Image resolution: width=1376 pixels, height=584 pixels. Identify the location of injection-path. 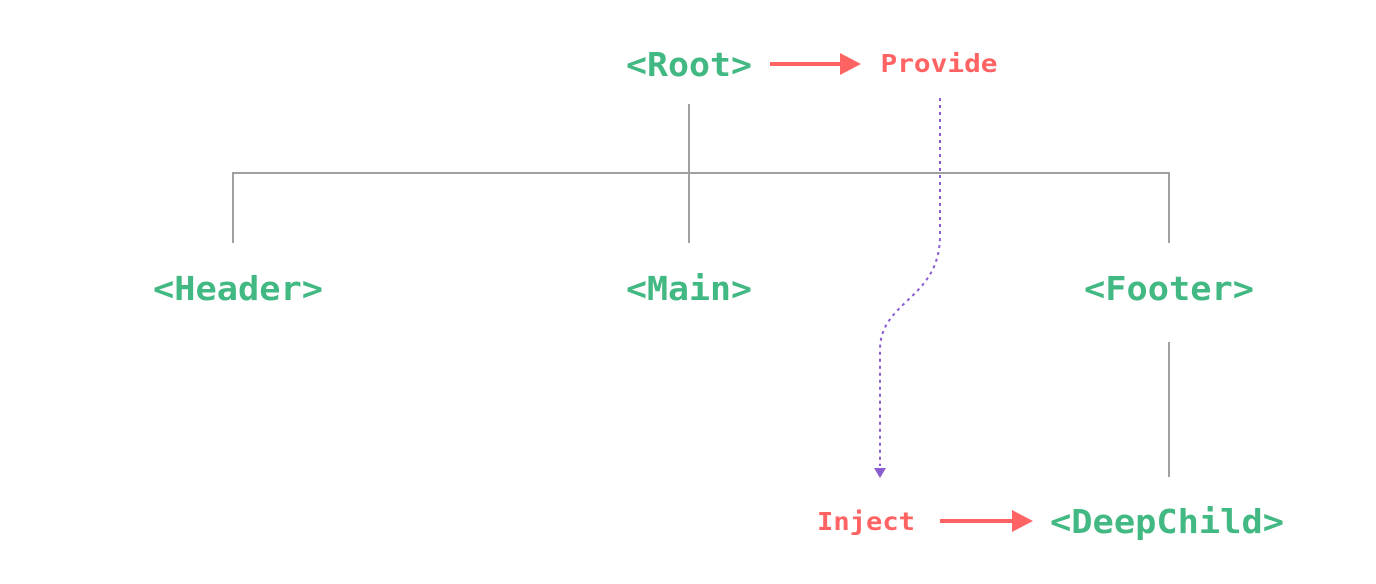
(907, 288).